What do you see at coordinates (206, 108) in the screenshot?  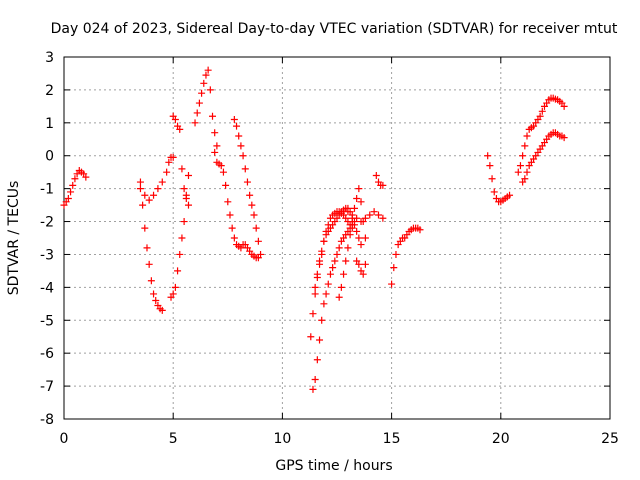 I see `series-s6` at bounding box center [206, 108].